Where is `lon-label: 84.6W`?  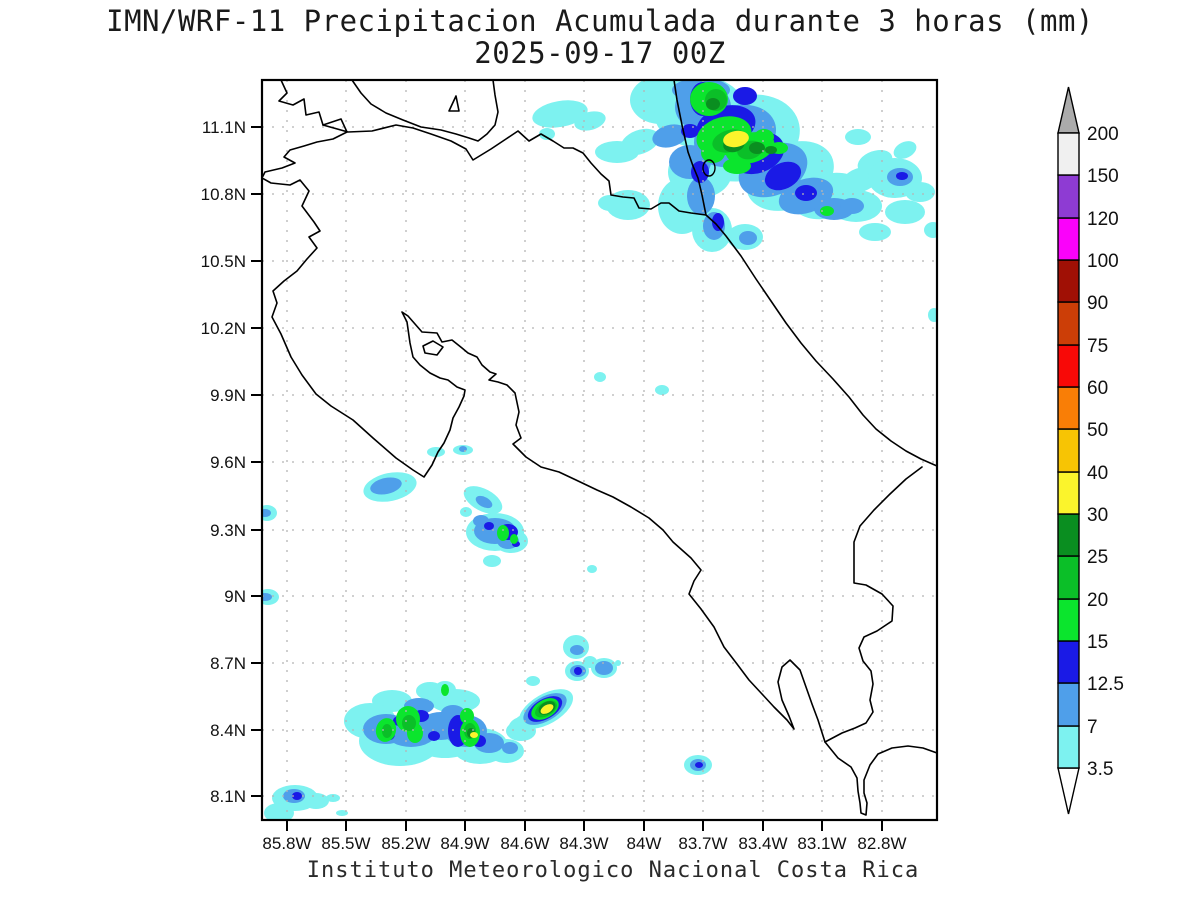
lon-label: 84.6W is located at coordinates (524, 843).